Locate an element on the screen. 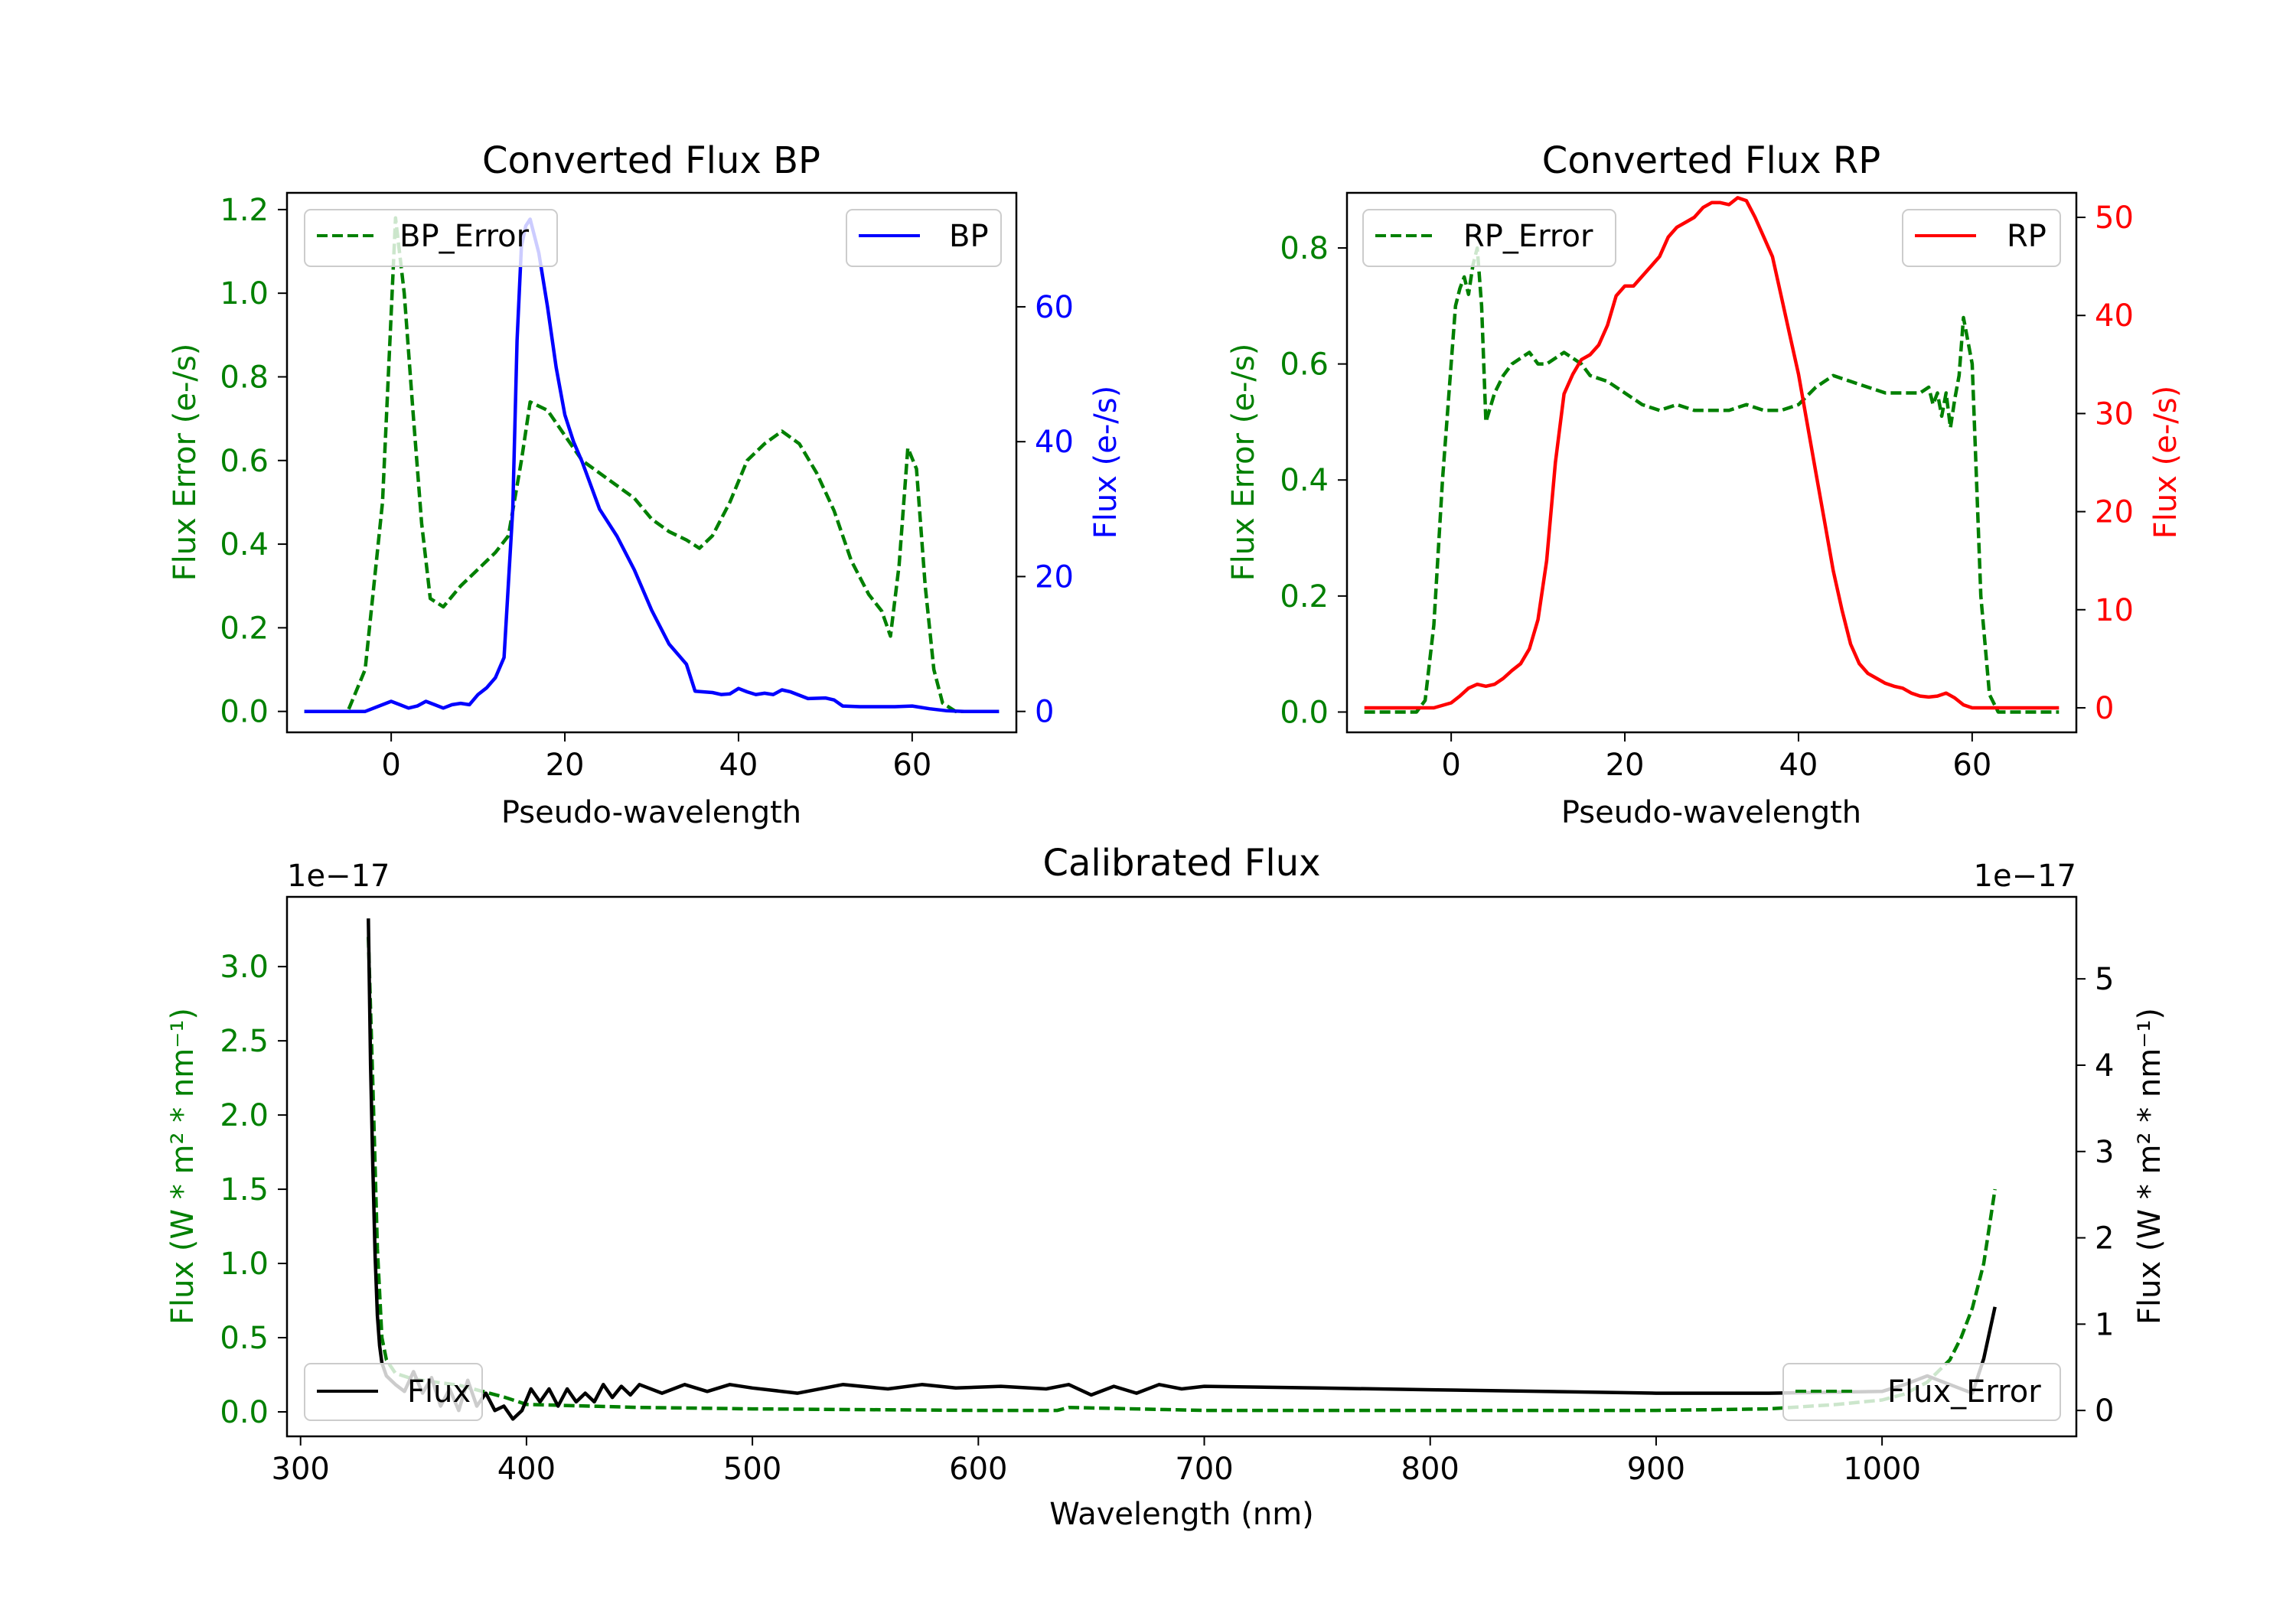  bp-x-tick-label: 40 is located at coordinates (738, 765).